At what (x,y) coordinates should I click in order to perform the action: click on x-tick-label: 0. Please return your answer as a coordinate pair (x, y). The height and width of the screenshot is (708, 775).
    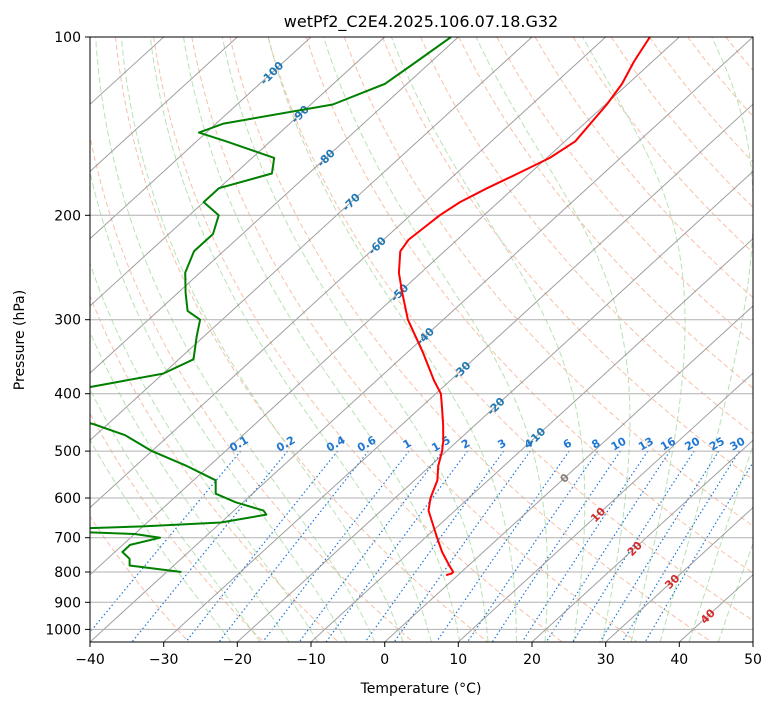
    Looking at the image, I should click on (384, 660).